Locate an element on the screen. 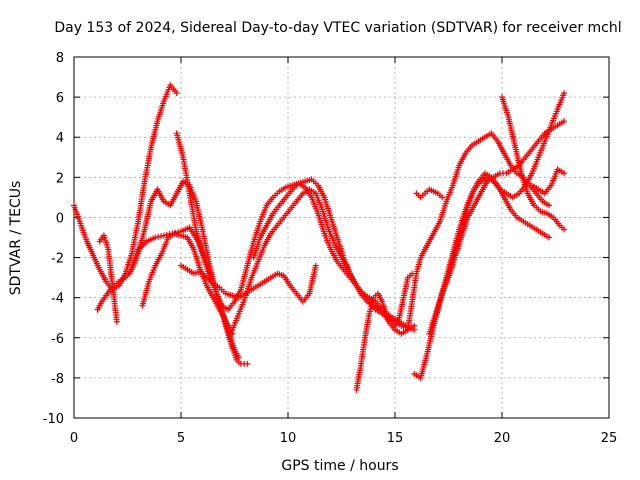 Image resolution: width=640 pixels, height=480 pixels. y-tick-label: 4 is located at coordinates (60, 138).